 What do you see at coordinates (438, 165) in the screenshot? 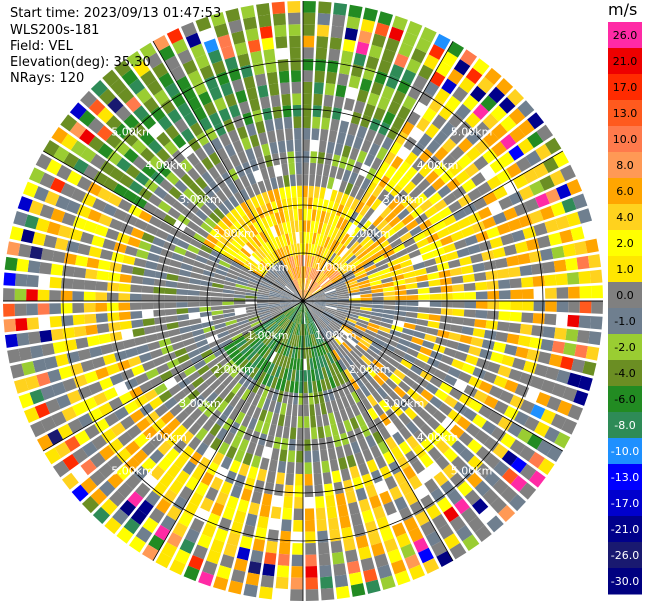
I see `range-ring-label: 4.00km` at bounding box center [438, 165].